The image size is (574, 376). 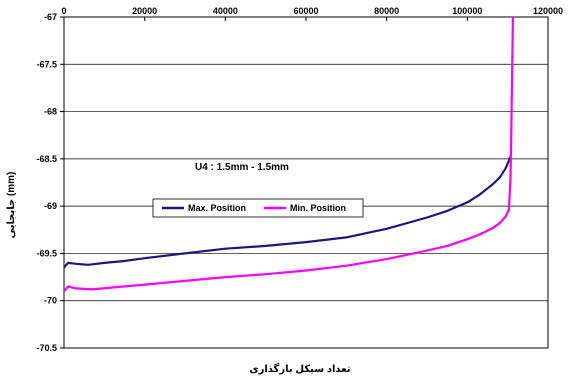 What do you see at coordinates (305, 11) in the screenshot?
I see `x-tick-label: 60000` at bounding box center [305, 11].